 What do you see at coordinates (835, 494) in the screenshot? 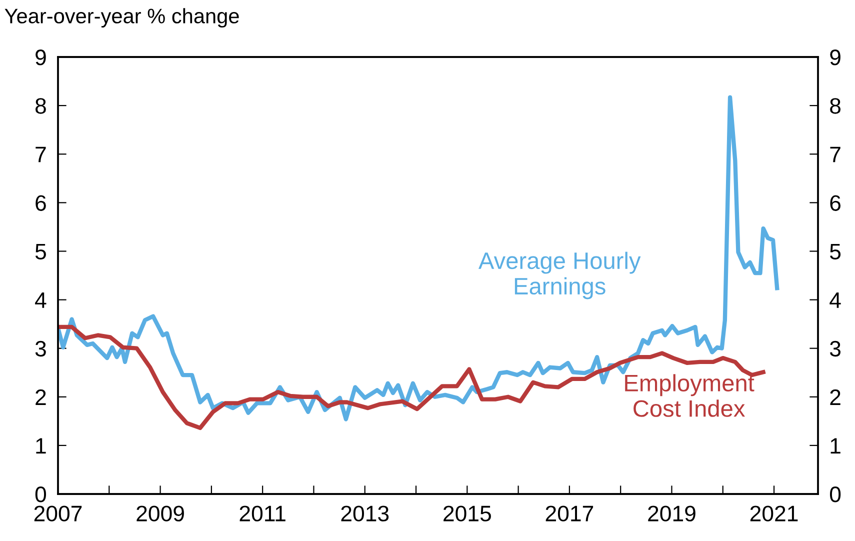
I see `y2-tick-label: 0` at bounding box center [835, 494].